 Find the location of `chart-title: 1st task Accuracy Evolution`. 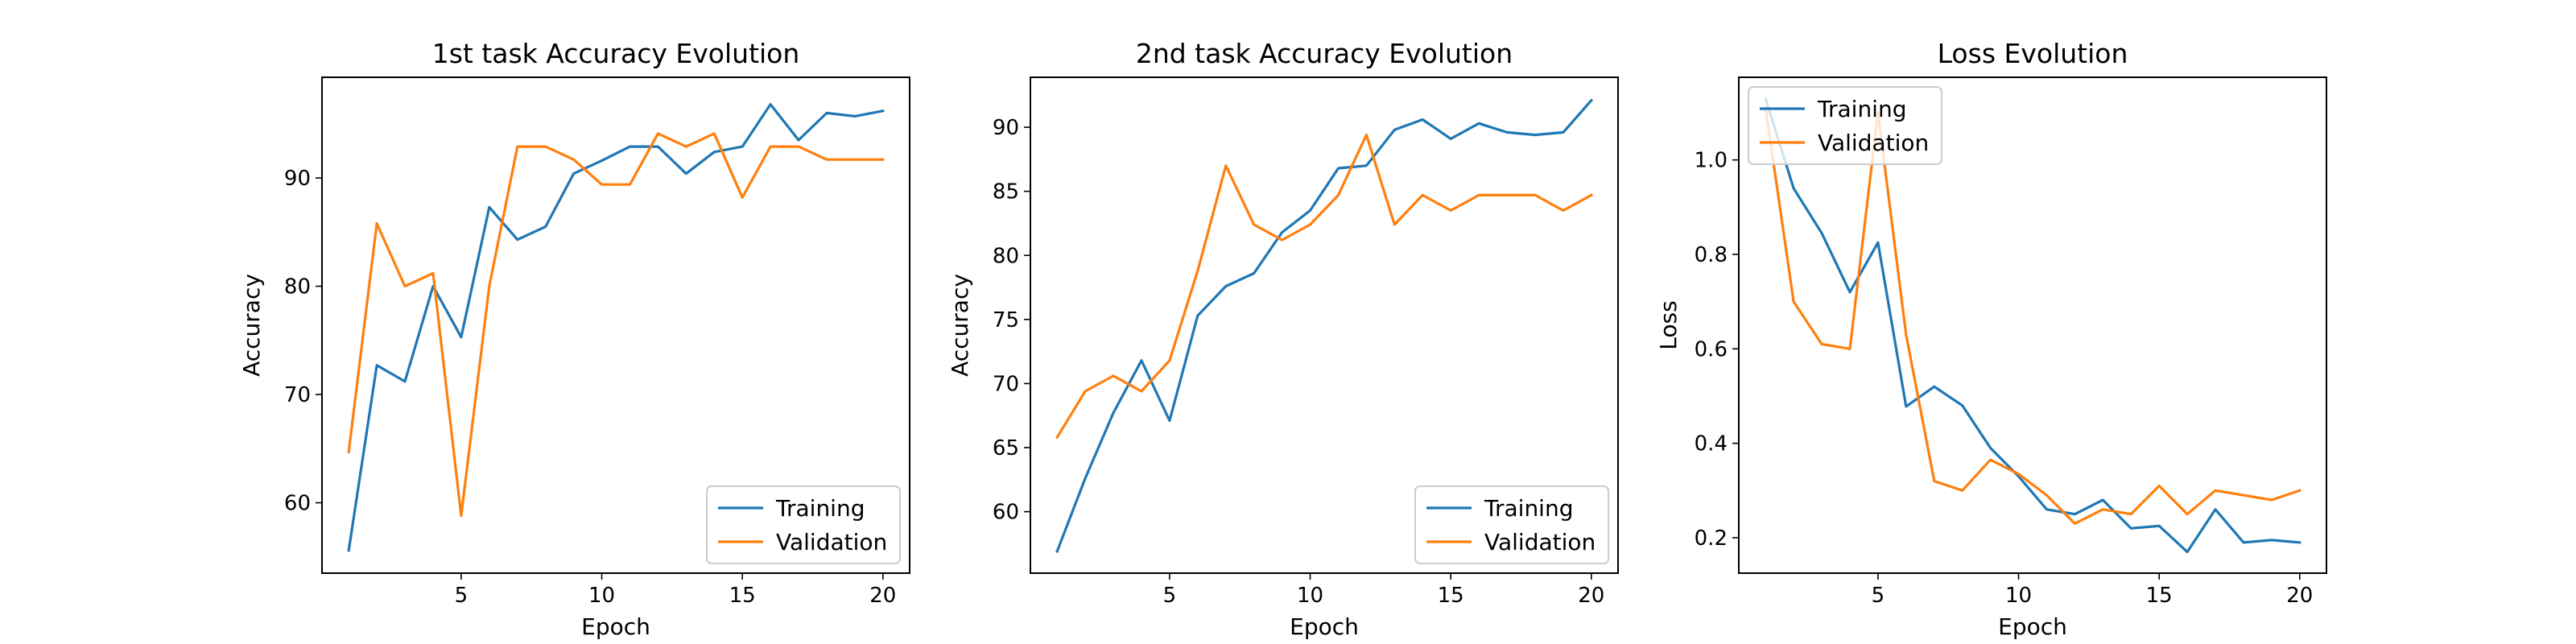

chart-title: 1st task Accuracy Evolution is located at coordinates (616, 53).